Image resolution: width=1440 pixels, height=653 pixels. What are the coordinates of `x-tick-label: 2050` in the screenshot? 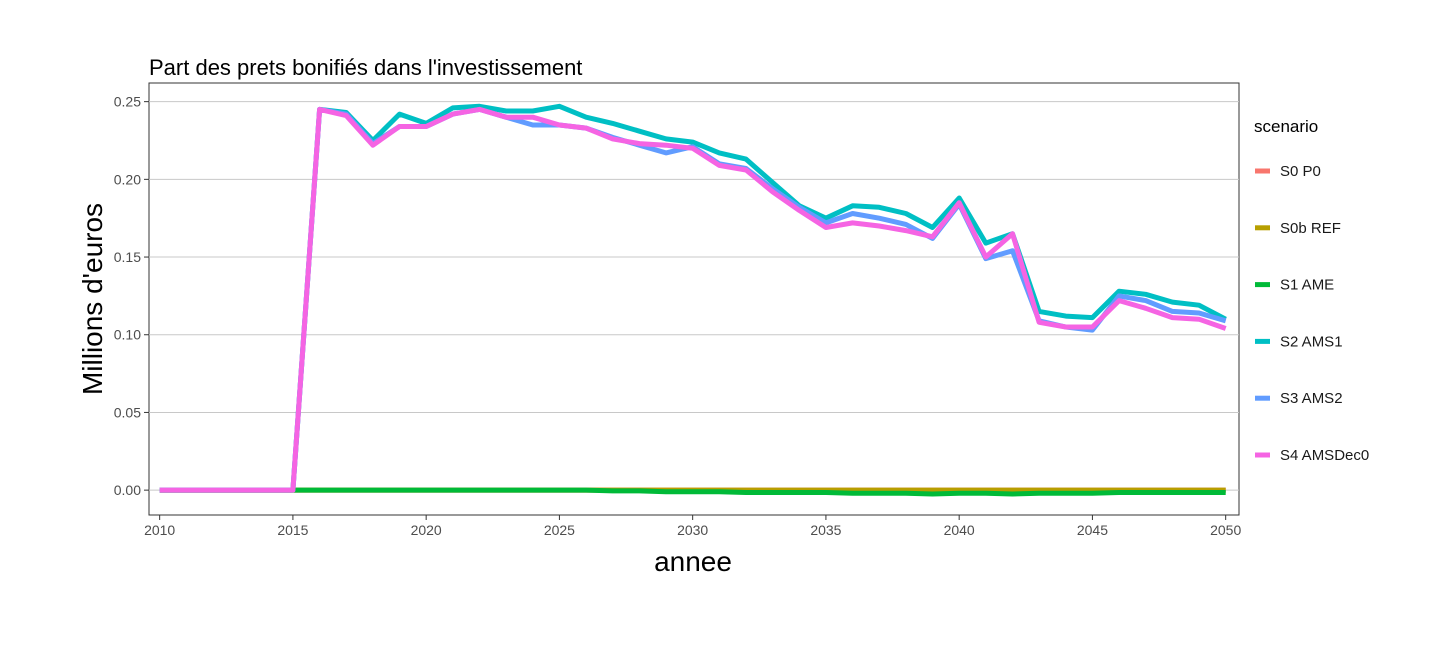 It's located at (1225, 530).